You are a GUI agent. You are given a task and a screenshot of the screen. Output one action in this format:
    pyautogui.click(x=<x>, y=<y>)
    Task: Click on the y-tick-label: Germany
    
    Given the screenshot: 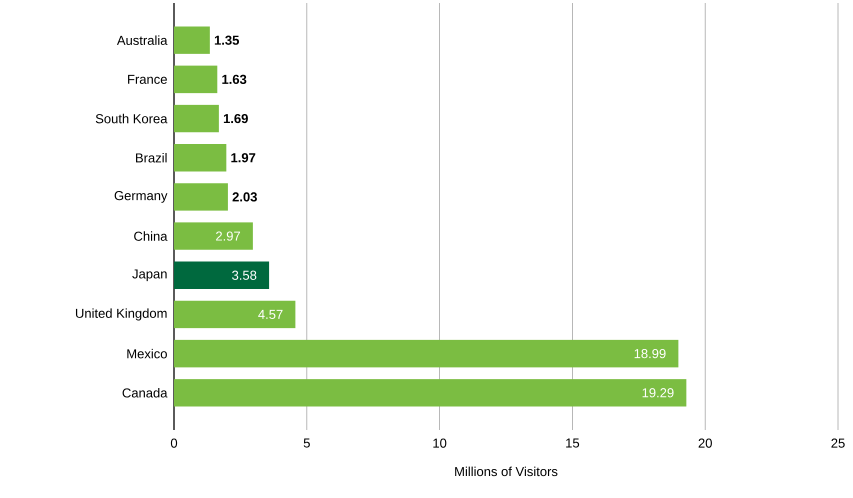 What is the action you would take?
    pyautogui.click(x=141, y=197)
    